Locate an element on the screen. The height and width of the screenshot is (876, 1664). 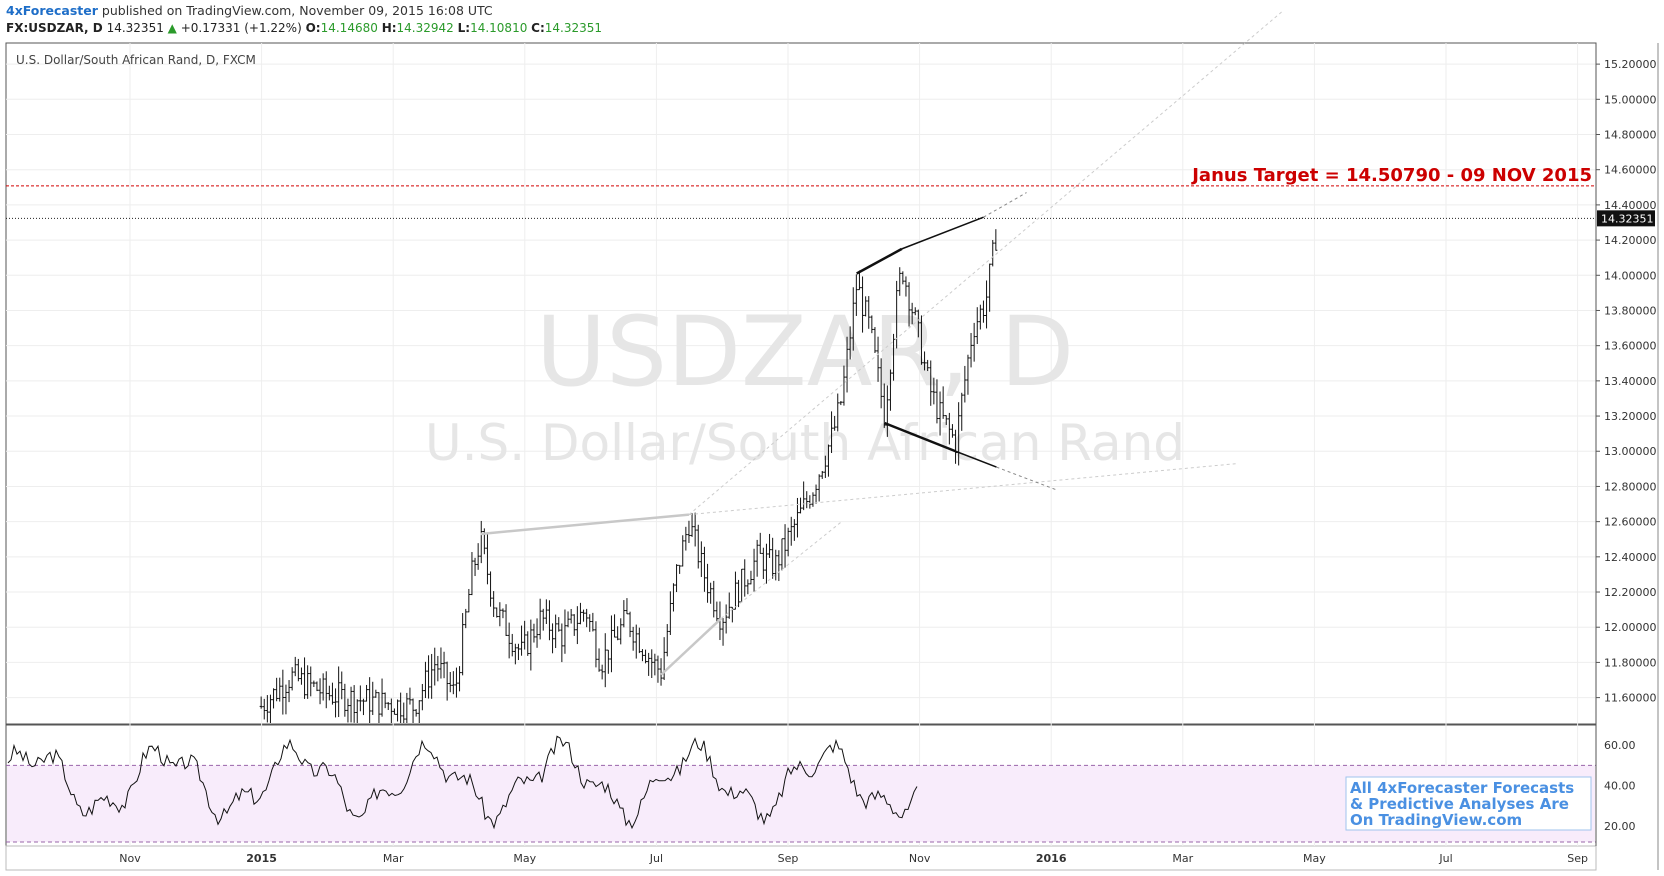
y-tick-label: 12.60000 is located at coordinates (1630, 522).